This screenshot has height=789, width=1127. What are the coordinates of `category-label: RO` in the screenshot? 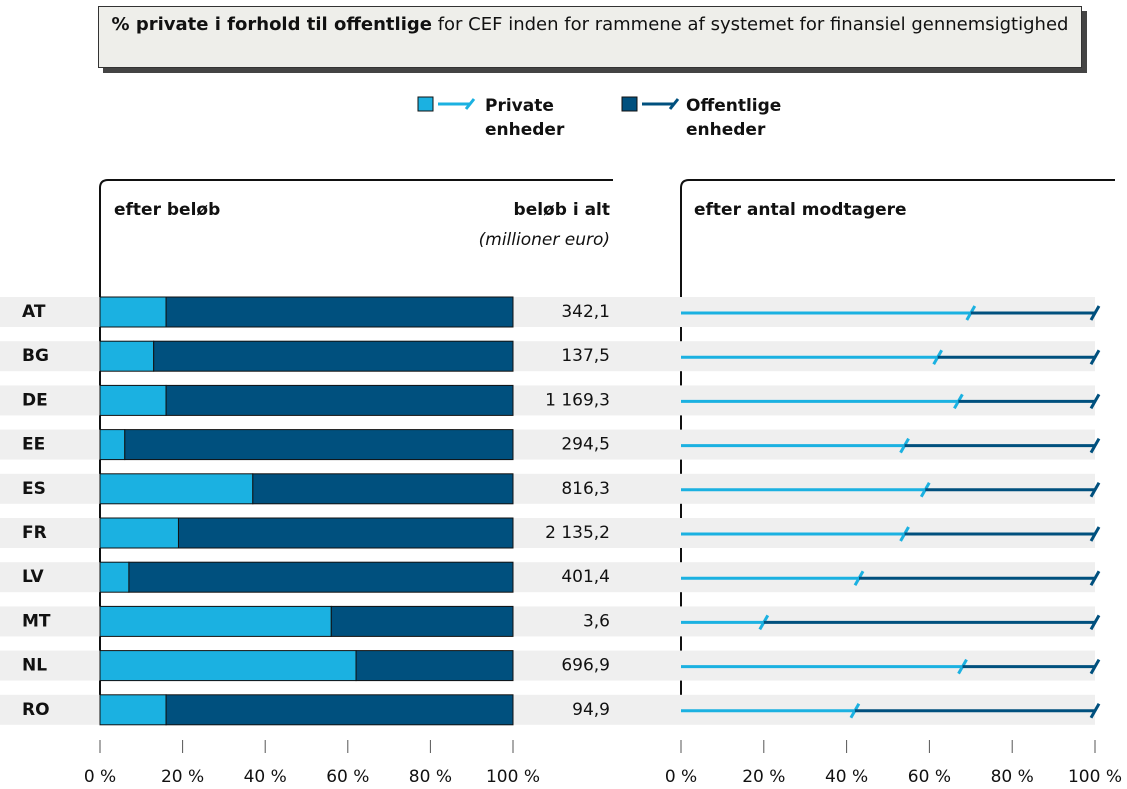 It's located at (36, 710).